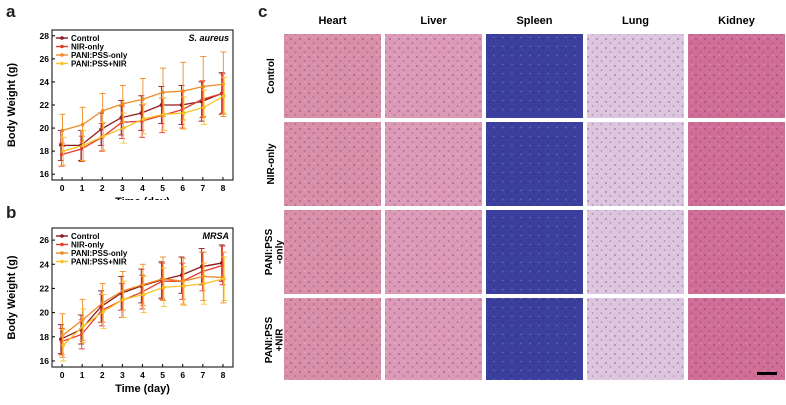 The image size is (786, 405). I want to click on row-label-line: -only, so click(280, 252).